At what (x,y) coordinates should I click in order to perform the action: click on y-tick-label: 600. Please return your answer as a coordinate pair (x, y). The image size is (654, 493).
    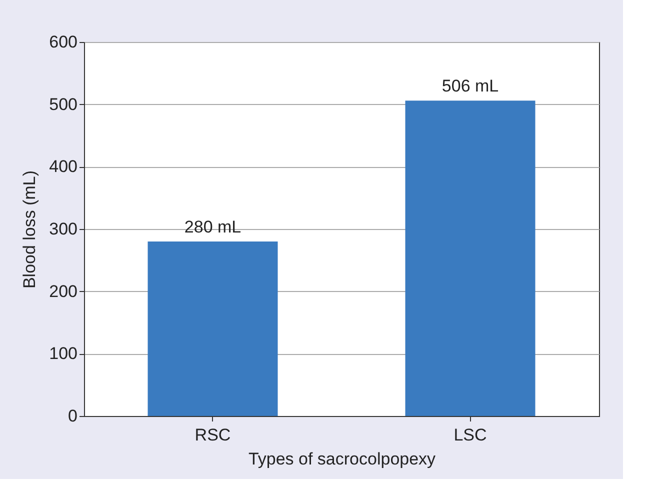
    Looking at the image, I should click on (63, 42).